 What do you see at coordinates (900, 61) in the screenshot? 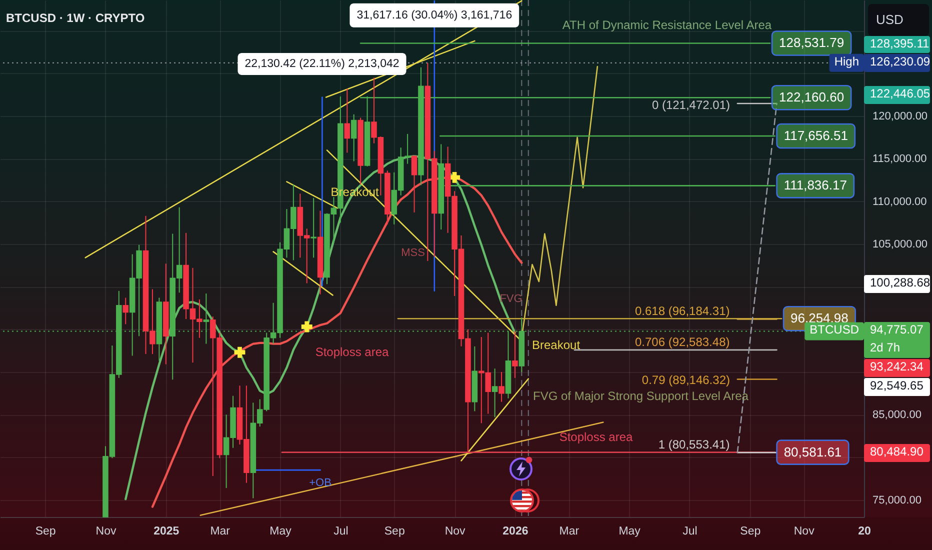
I see `text: 126,230.09` at bounding box center [900, 61].